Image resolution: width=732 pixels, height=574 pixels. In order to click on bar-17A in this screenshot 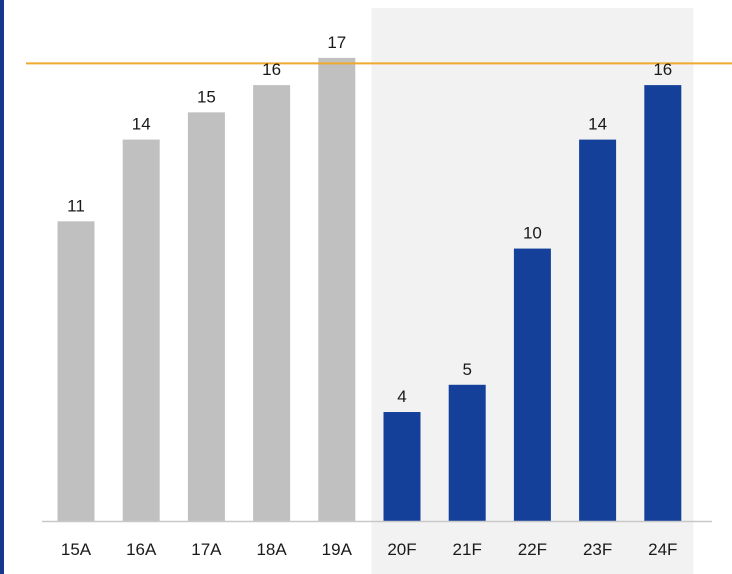, I will do `click(206, 316)`.